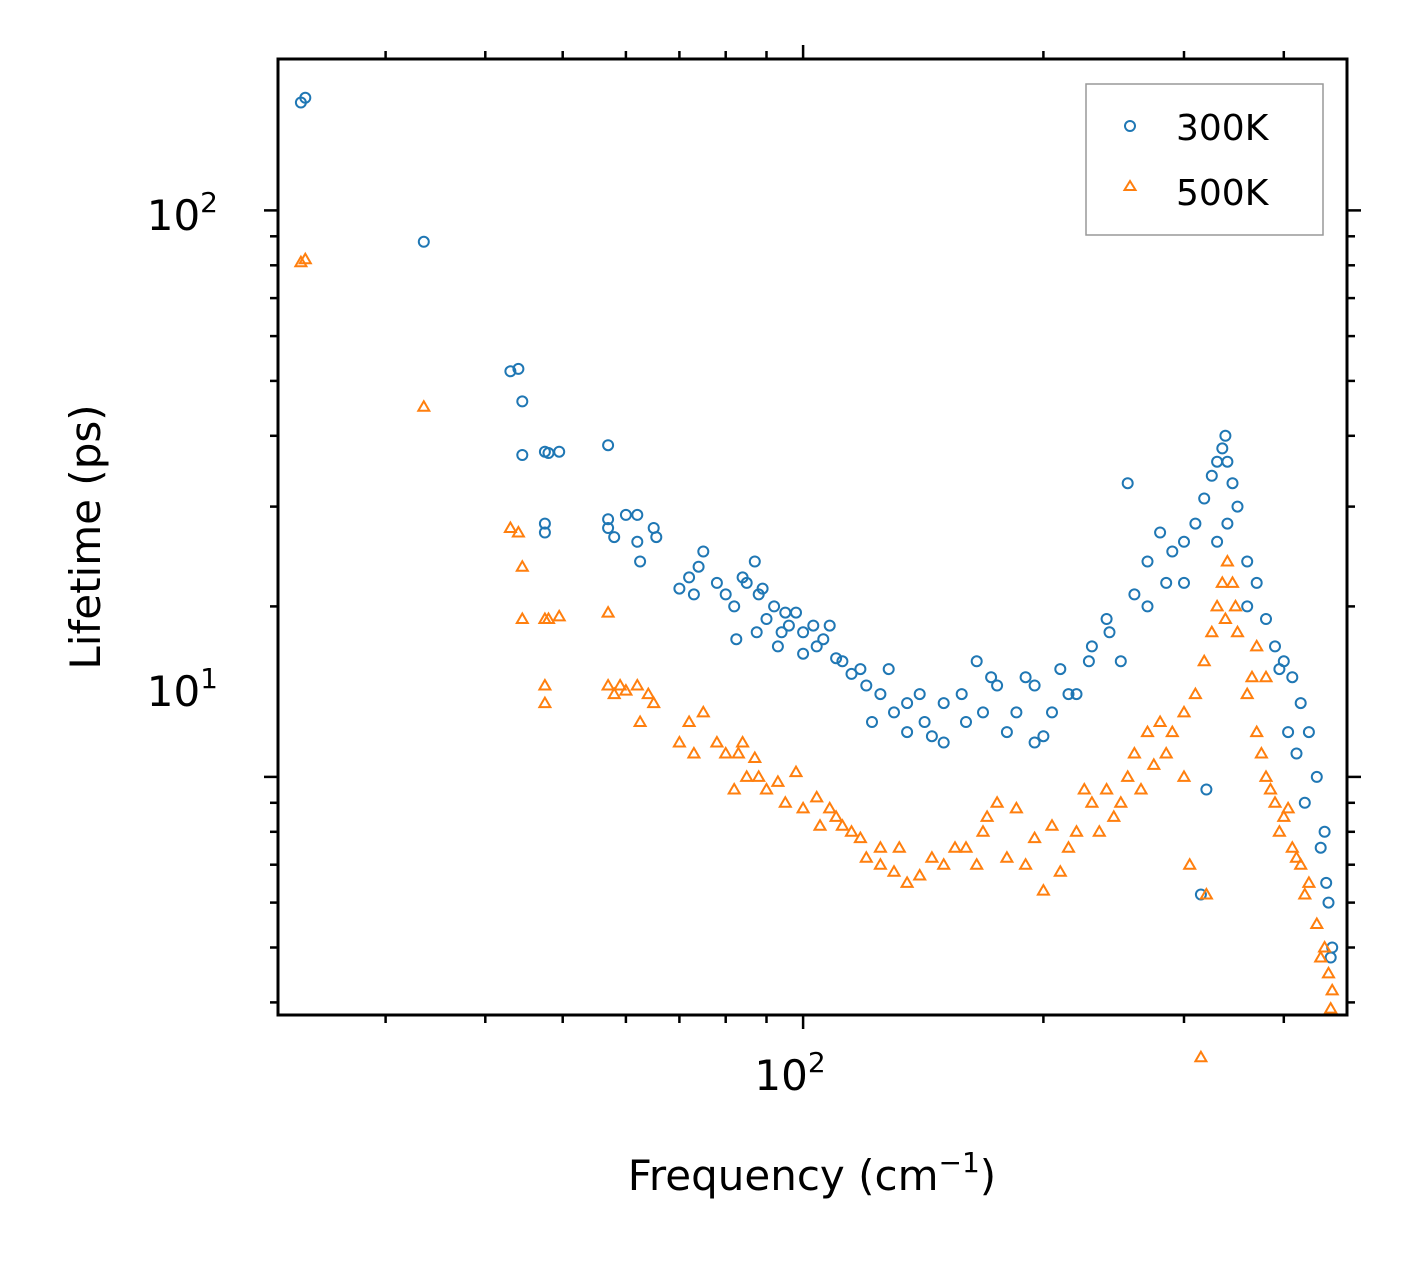 The width and height of the screenshot is (1407, 1265). What do you see at coordinates (209, 678) in the screenshot?
I see `y-tick-10-exp: 1` at bounding box center [209, 678].